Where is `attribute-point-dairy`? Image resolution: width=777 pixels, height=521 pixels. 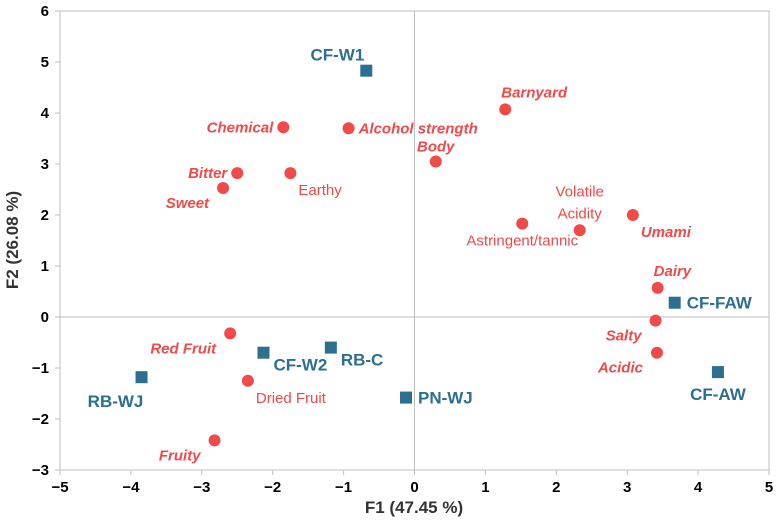 attribute-point-dairy is located at coordinates (657, 287).